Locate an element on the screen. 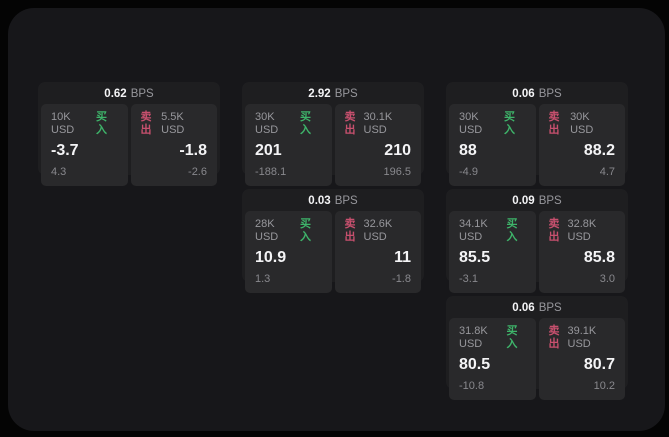 This screenshot has width=669, height=437. sell-sub-value: 10.2 is located at coordinates (604, 386).